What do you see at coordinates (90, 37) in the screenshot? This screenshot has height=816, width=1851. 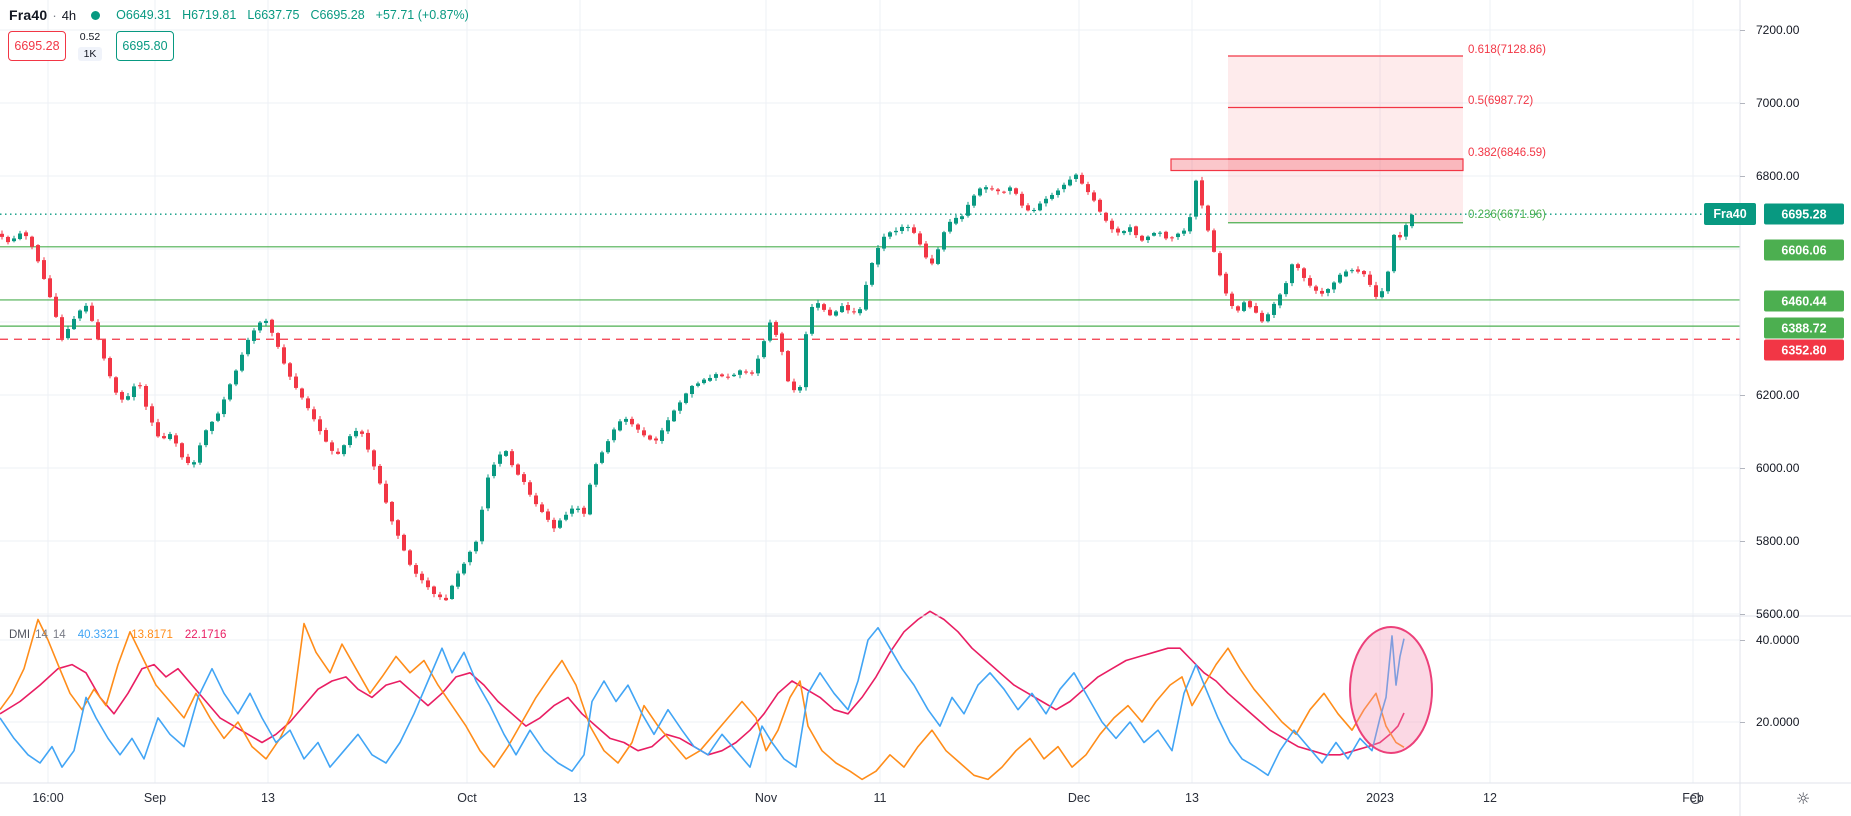 I see `spread-value: 0.52` at bounding box center [90, 37].